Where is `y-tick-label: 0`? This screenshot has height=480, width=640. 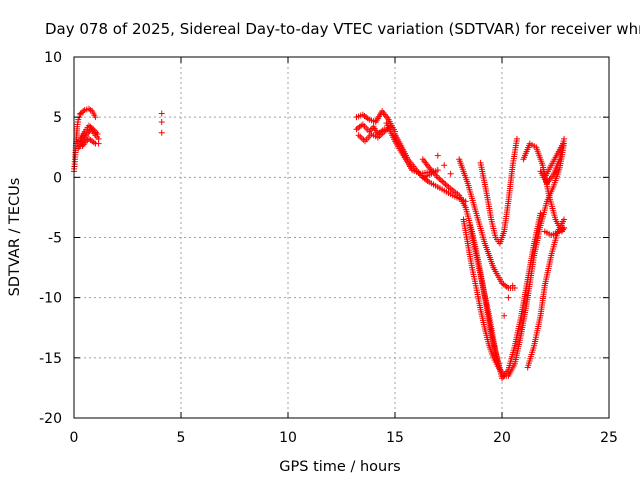 y-tick-label: 0 is located at coordinates (57, 178).